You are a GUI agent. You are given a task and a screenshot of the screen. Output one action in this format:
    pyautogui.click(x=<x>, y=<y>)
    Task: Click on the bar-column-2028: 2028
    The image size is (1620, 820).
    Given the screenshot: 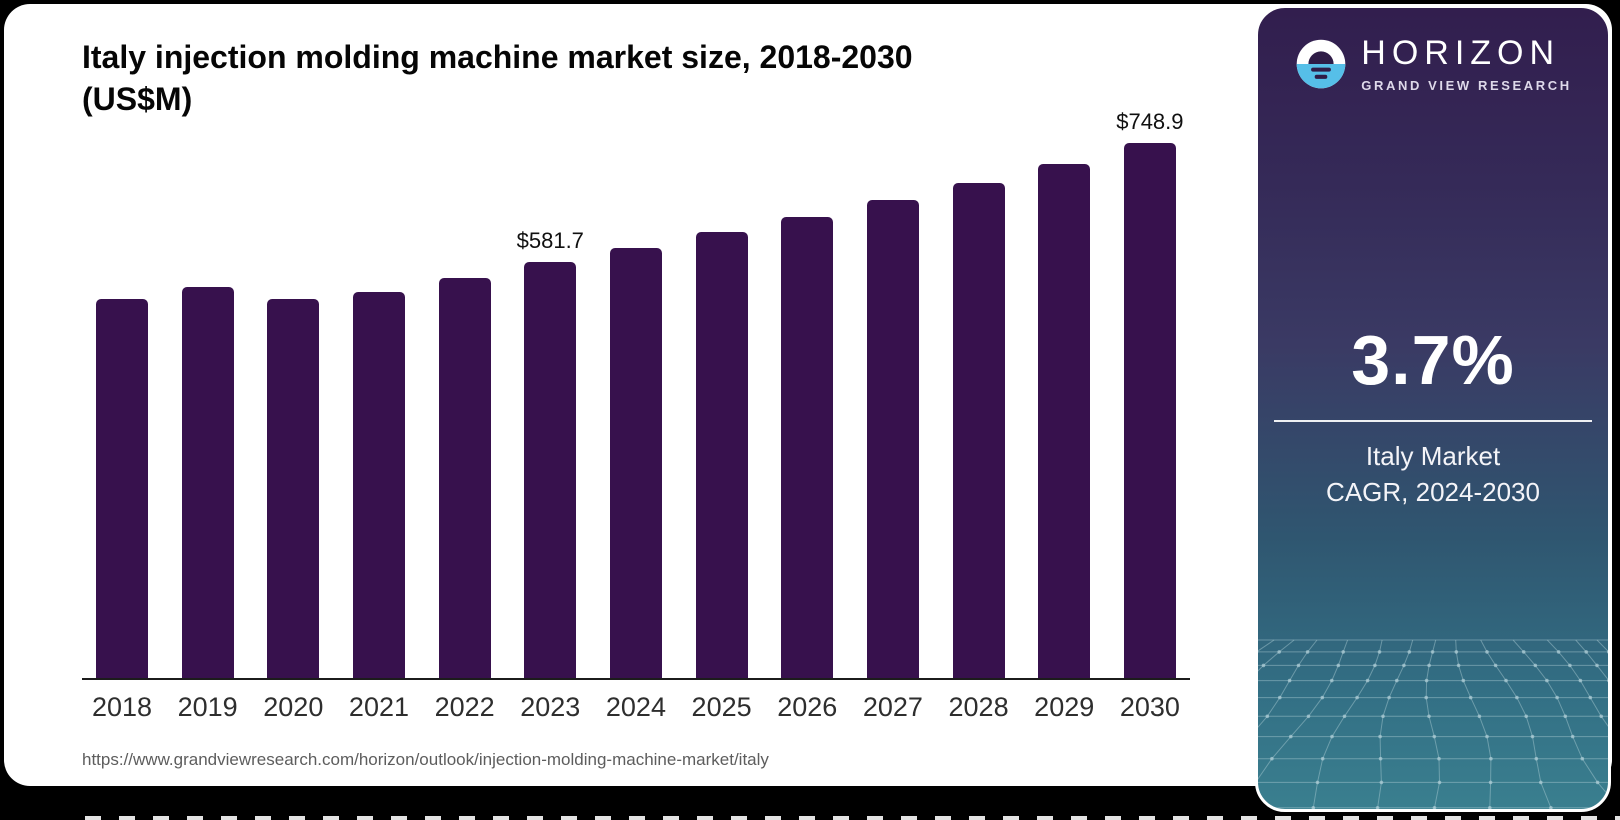 What is the action you would take?
    pyautogui.click(x=979, y=423)
    